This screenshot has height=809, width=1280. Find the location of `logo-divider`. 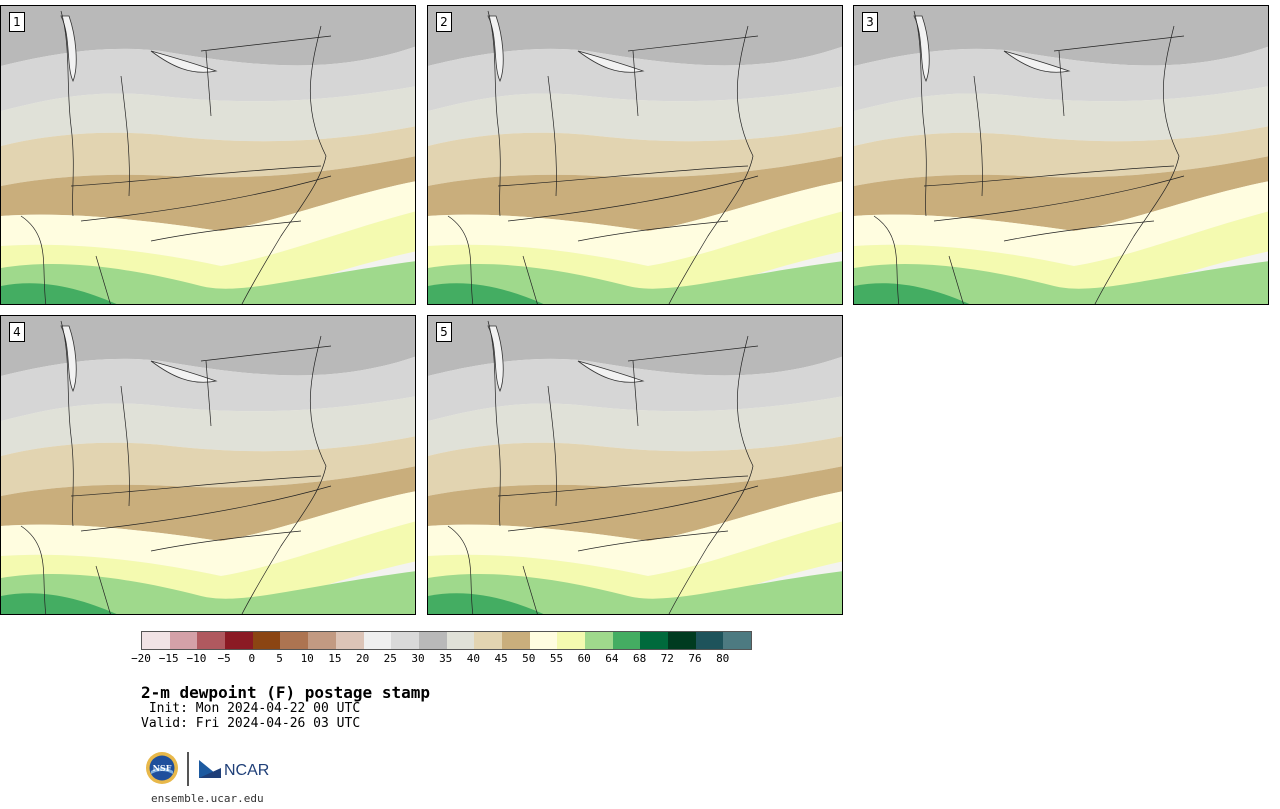

logo-divider is located at coordinates (188, 769).